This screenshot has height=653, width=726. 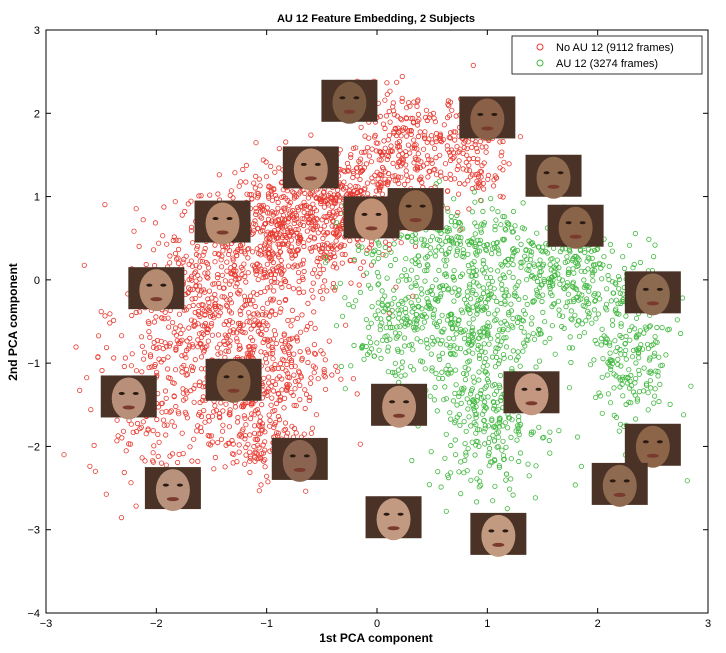 I want to click on face-right-eye, so click(x=400, y=514).